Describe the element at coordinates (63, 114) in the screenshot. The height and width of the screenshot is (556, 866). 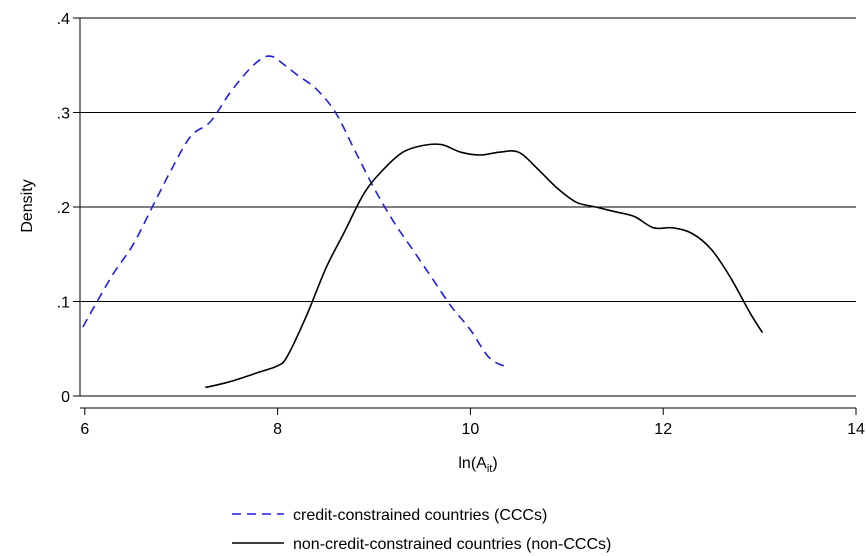
I see `y-tick-label: .3` at that location.